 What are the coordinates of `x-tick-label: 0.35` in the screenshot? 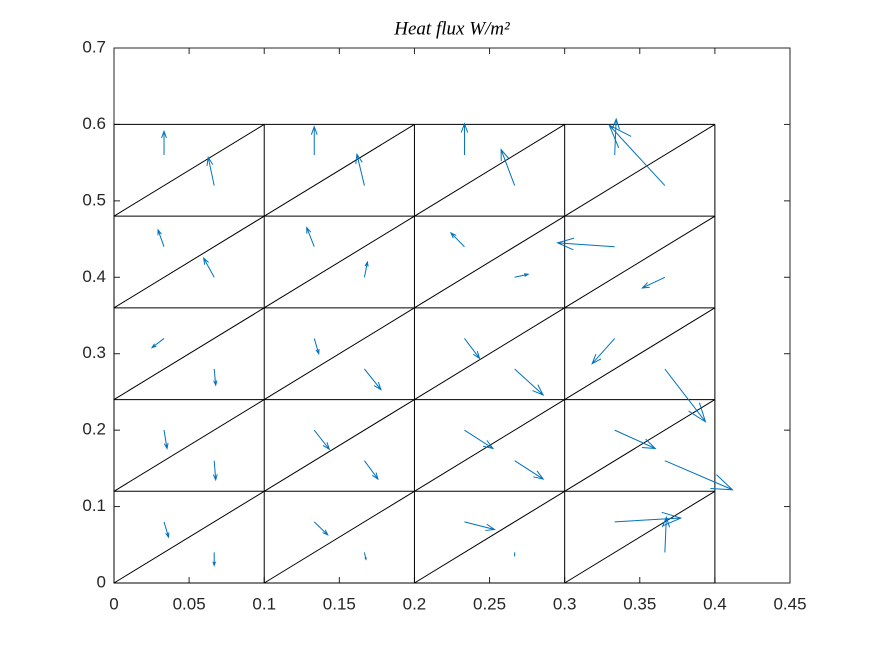 It's located at (639, 603).